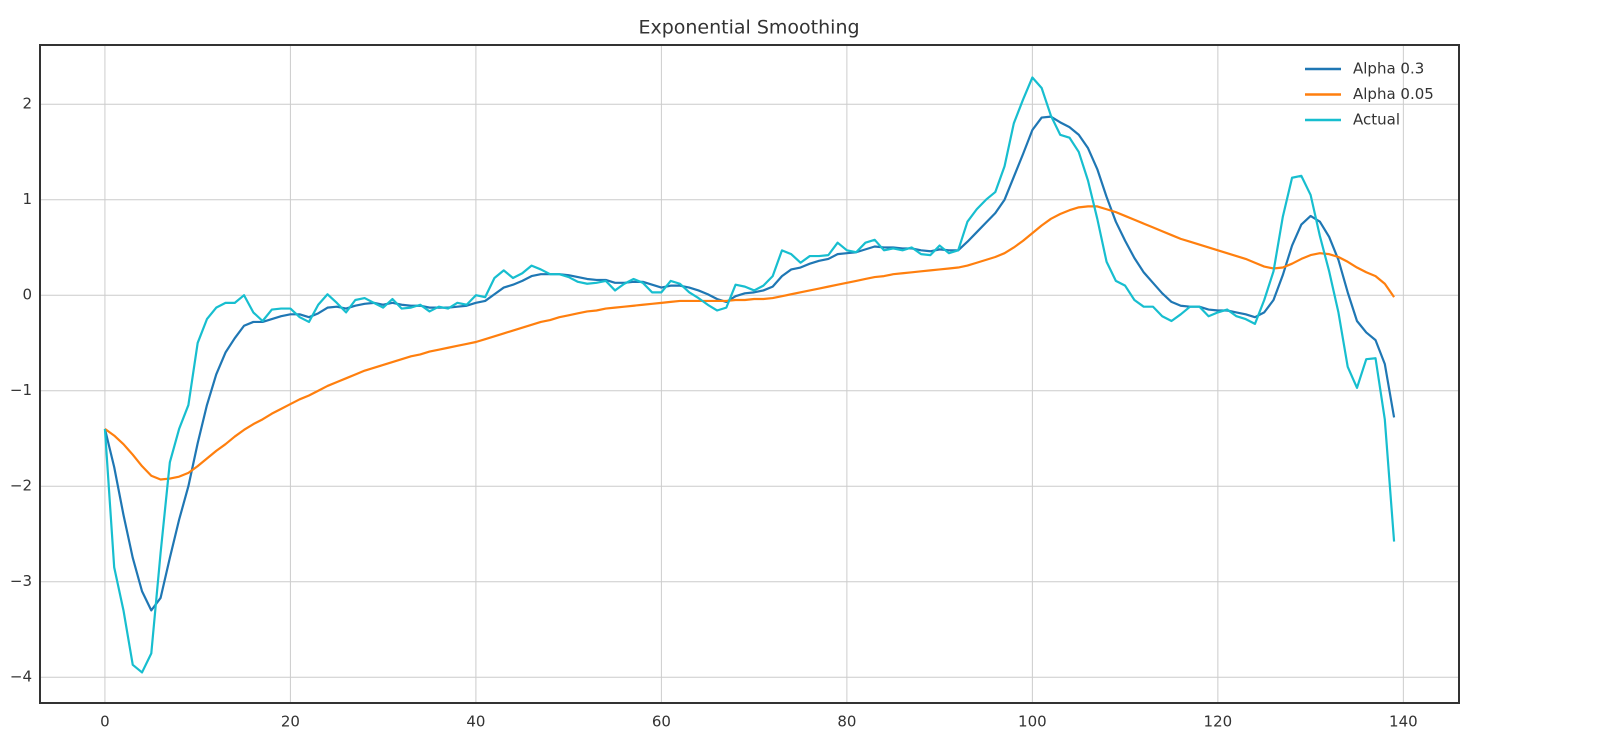  I want to click on x-tick-label: 140, so click(1403, 722).